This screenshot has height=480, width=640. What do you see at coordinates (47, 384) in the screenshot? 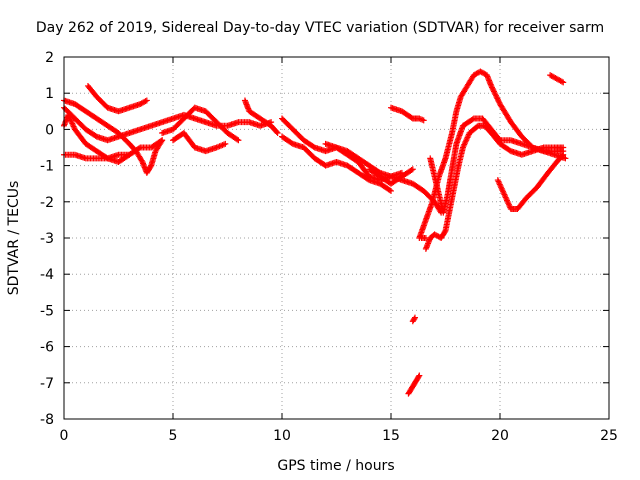
I see `y-tick-label: -7` at bounding box center [47, 384].